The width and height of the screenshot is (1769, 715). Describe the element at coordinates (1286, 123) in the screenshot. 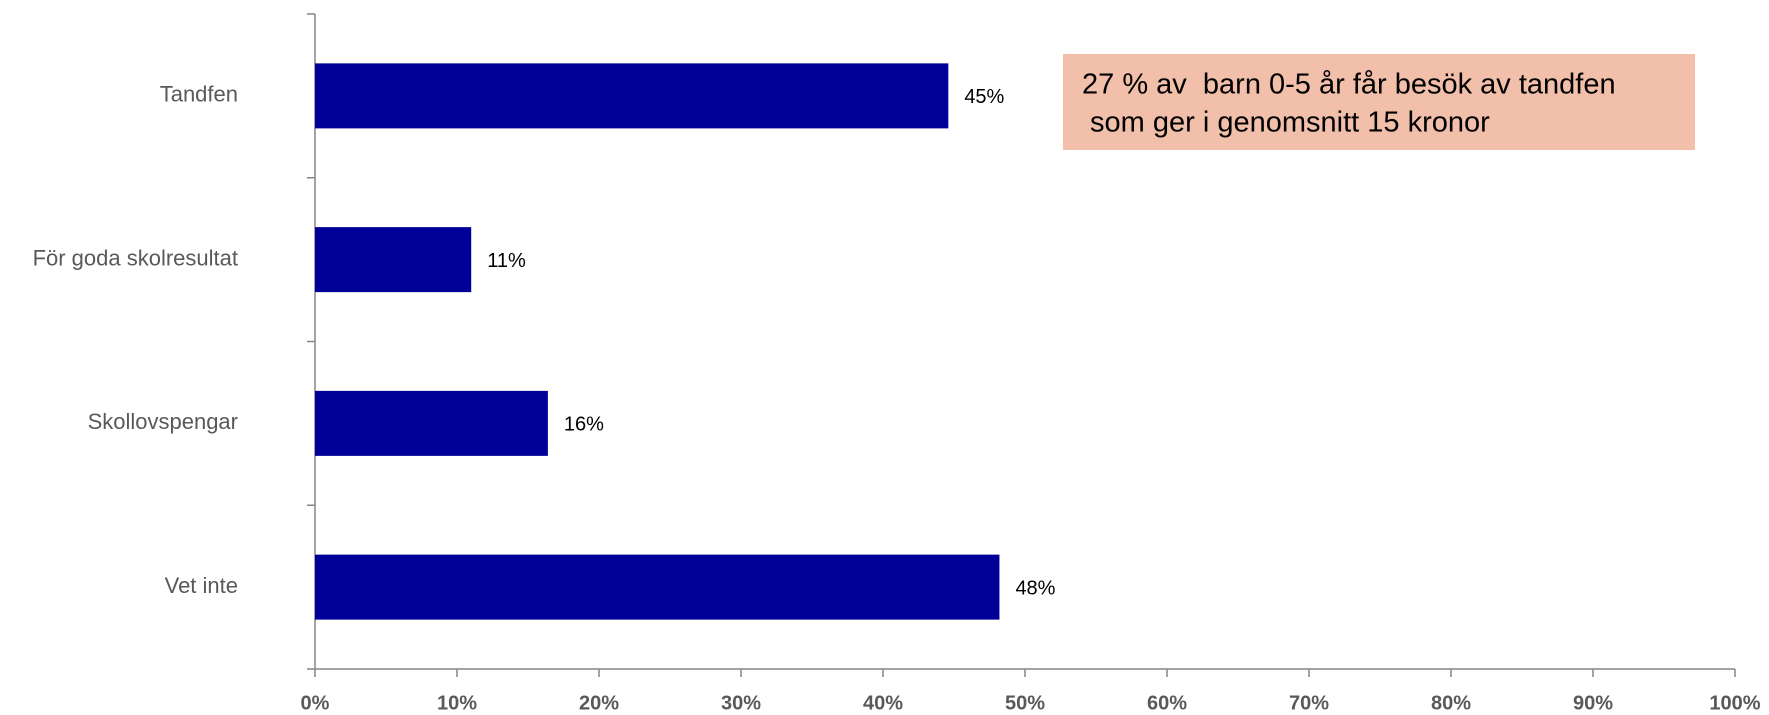

I see `annotation-text: som ger i genomsnitt 15 kronor` at that location.